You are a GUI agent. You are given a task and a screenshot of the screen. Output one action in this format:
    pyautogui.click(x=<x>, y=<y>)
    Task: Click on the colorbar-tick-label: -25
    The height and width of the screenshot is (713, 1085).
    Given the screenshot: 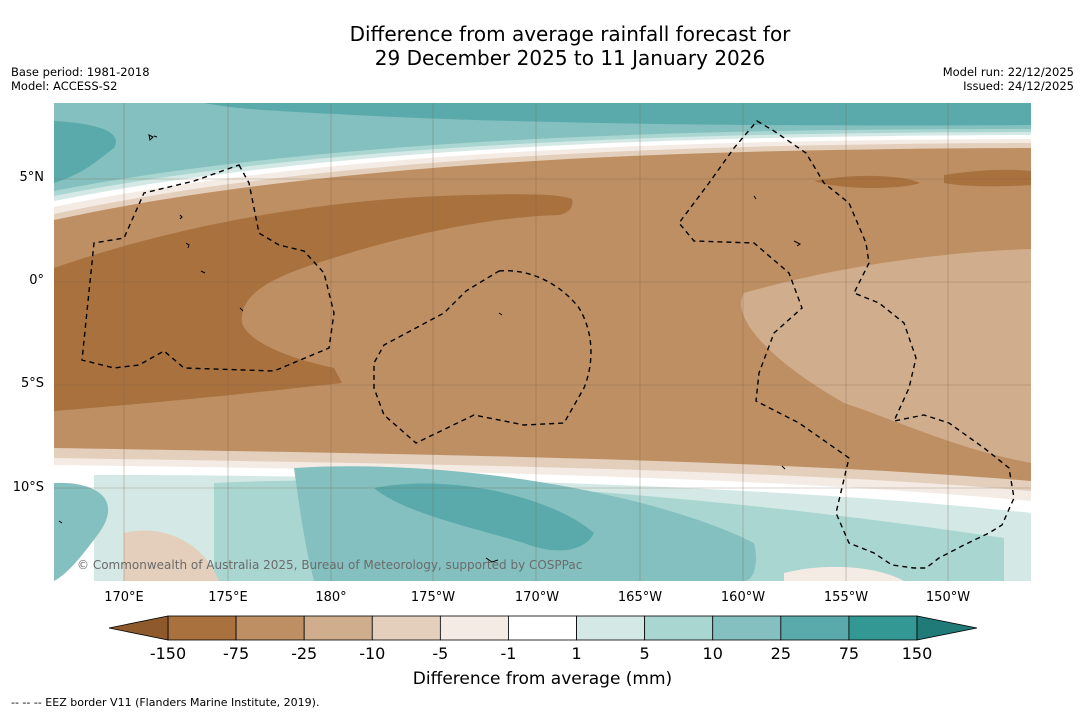 What is the action you would take?
    pyautogui.click(x=304, y=653)
    